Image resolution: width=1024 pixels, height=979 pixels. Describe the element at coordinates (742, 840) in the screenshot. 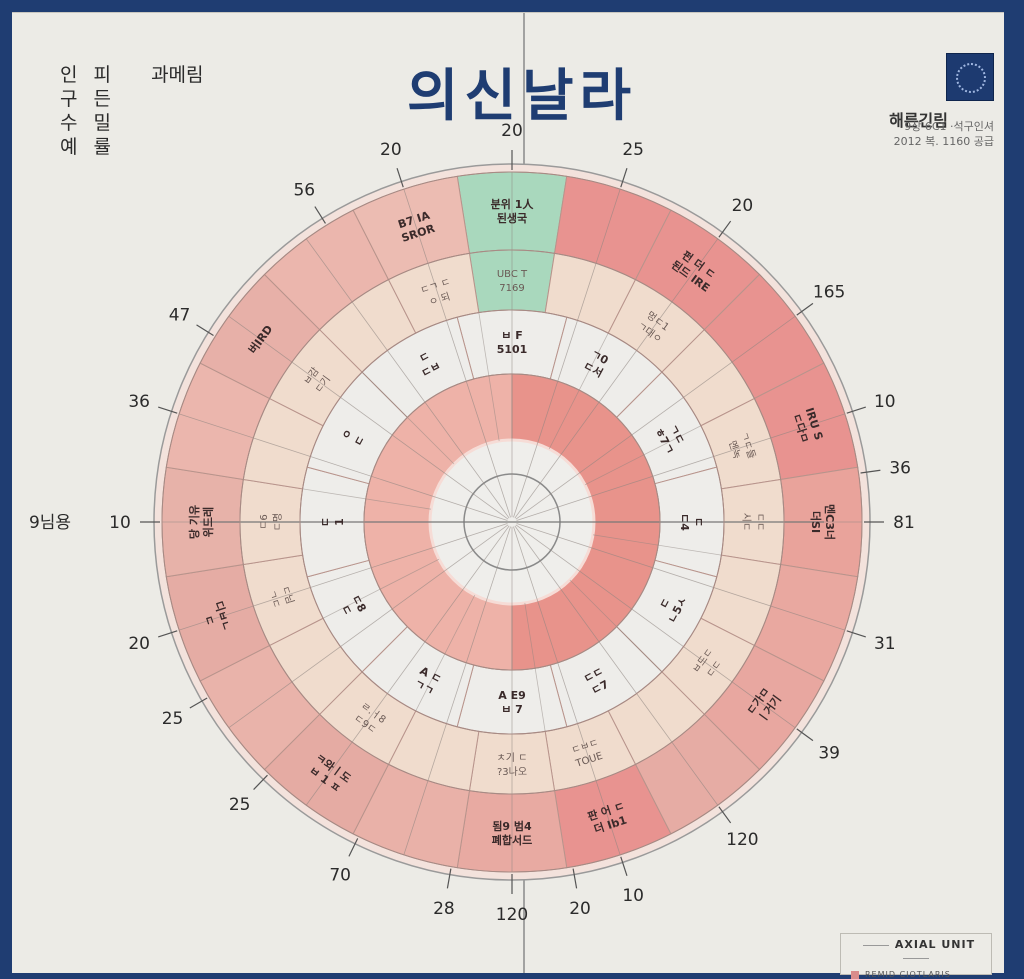

I see `axis-tick-label: 120` at that location.